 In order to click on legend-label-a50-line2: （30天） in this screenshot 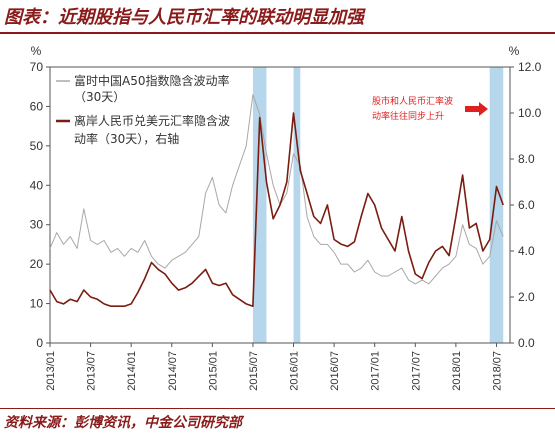, I will do `click(99, 97)`.